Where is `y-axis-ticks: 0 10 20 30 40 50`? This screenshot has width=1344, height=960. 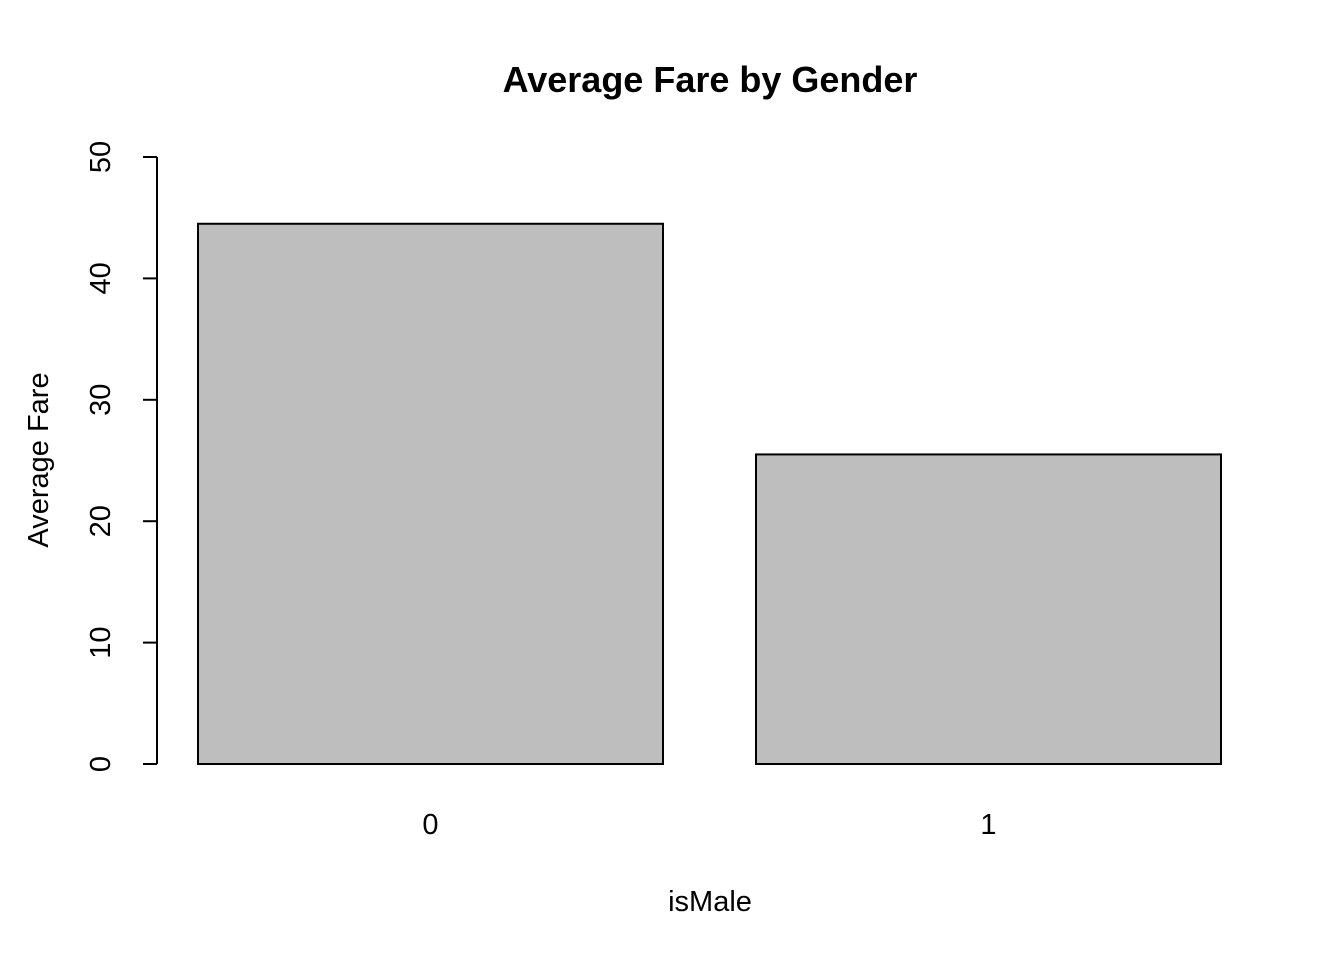
y-axis-ticks: 0 10 20 30 40 50 is located at coordinates (121, 456).